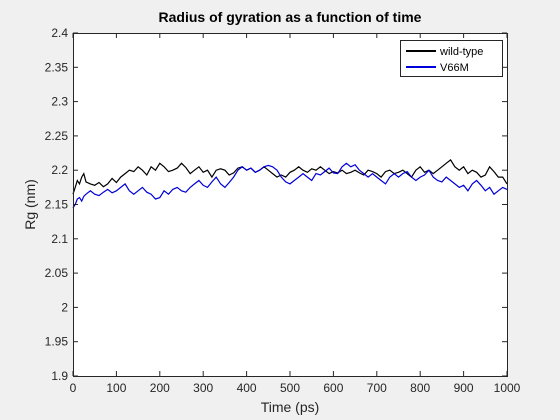 The width and height of the screenshot is (560, 420). Describe the element at coordinates (57, 342) in the screenshot. I see `y-tick-label: 1.95` at that location.